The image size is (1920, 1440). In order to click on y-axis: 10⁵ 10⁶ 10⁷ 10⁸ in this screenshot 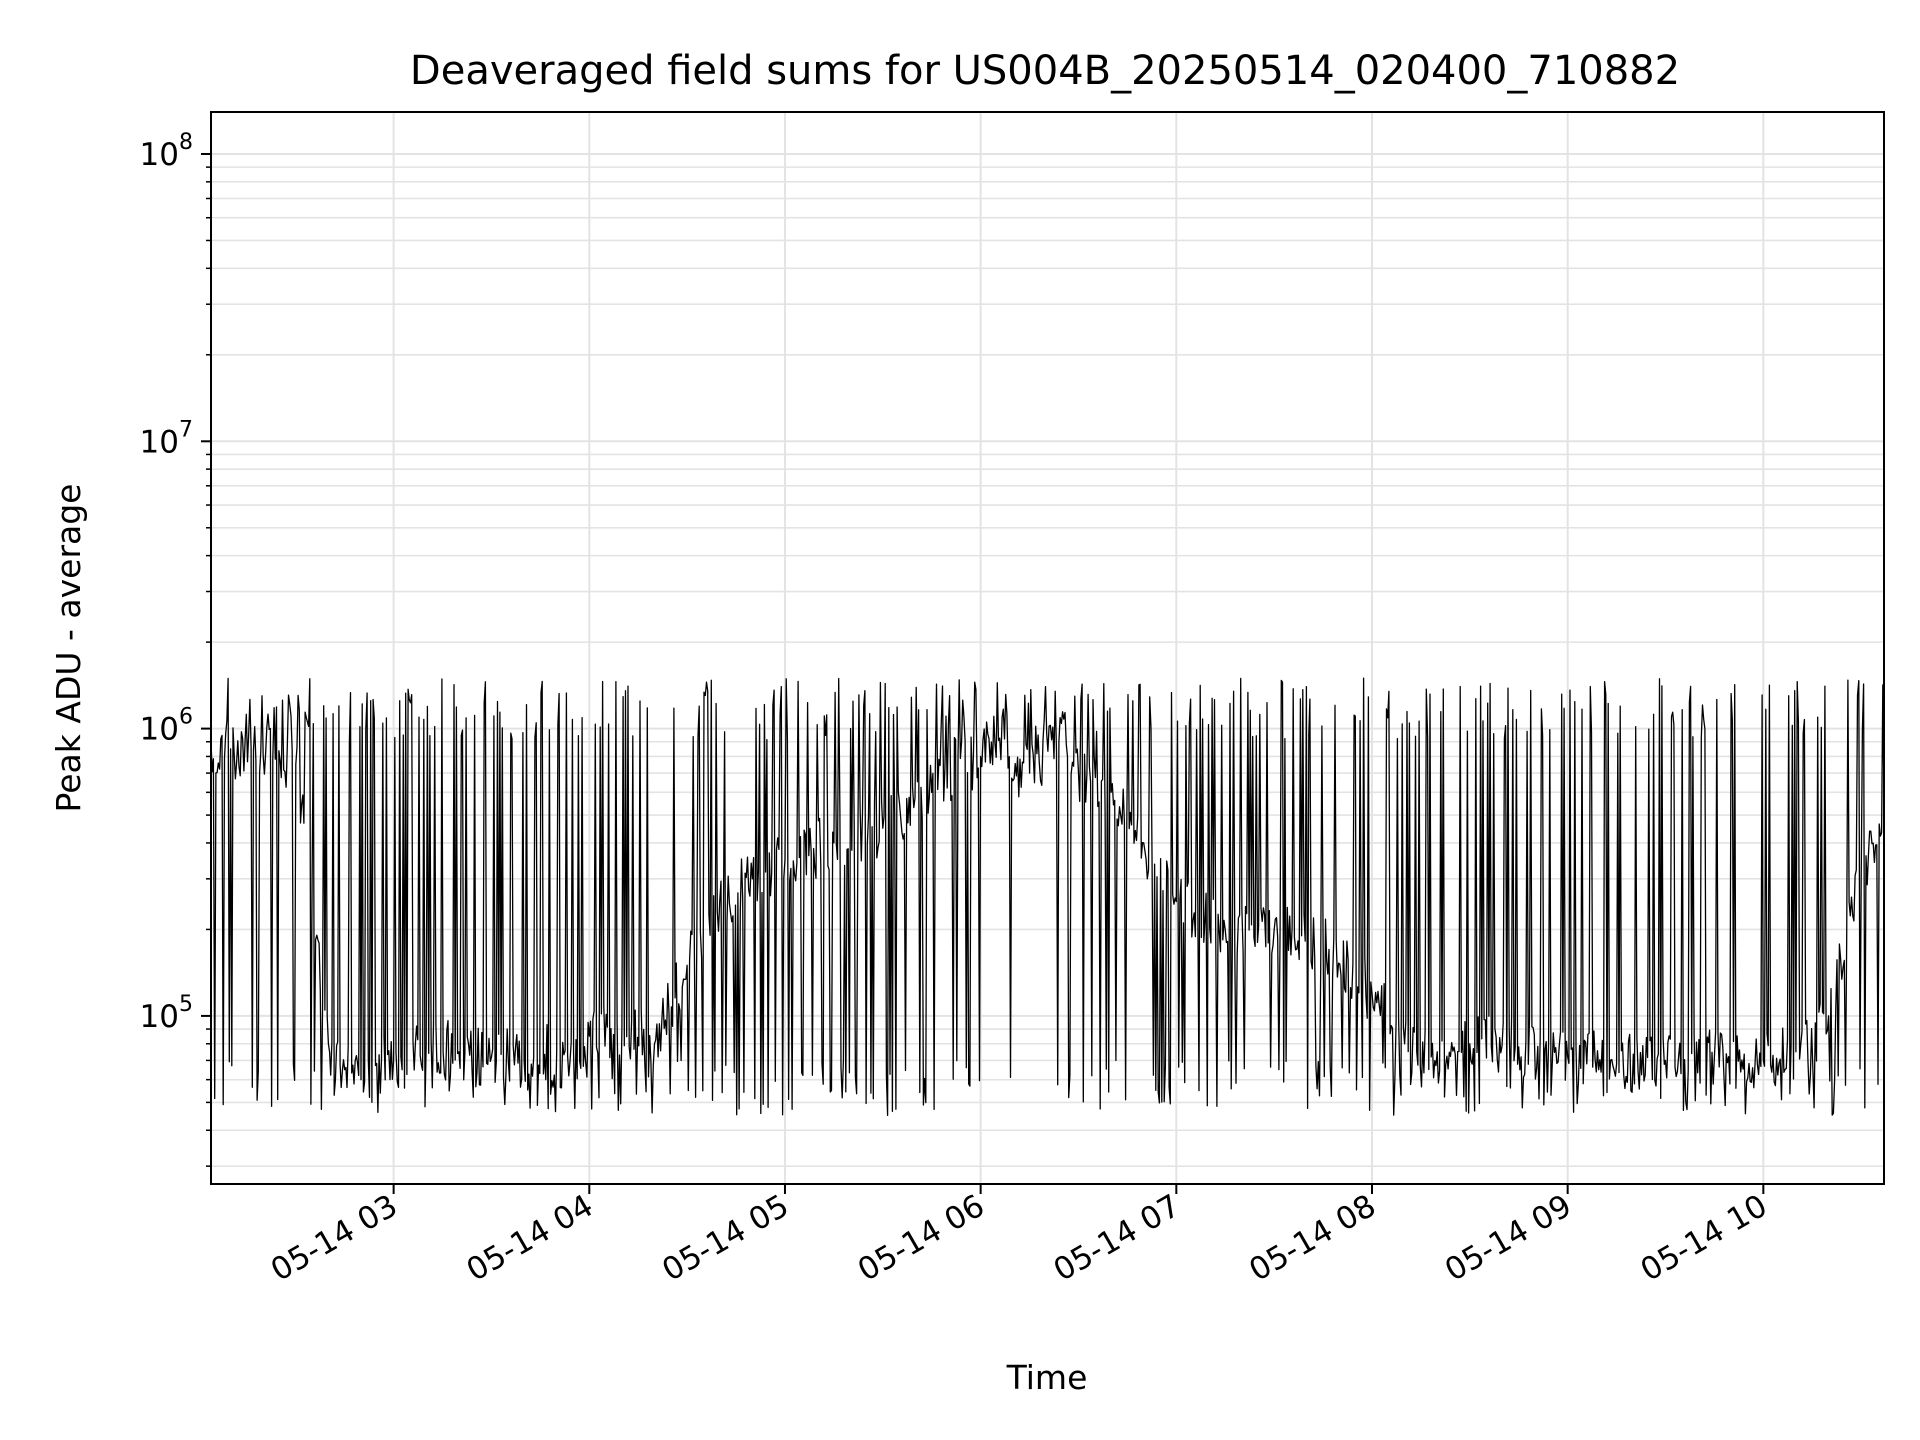, I will do `click(175, 648)`.